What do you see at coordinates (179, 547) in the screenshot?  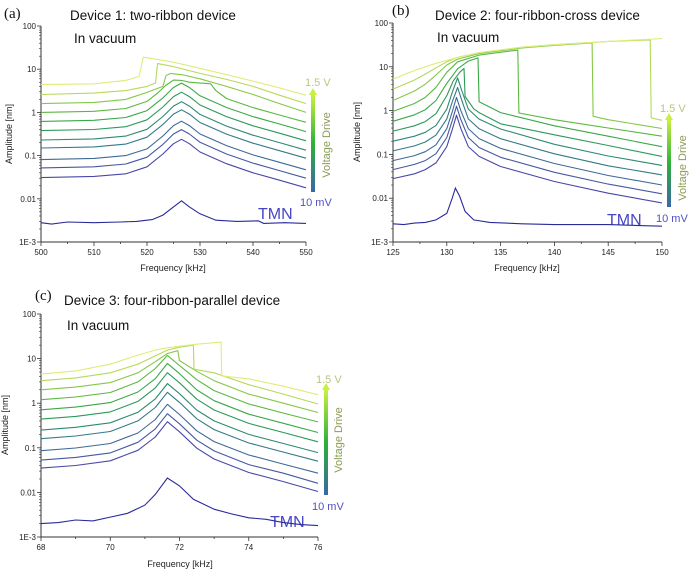 I see `x-tick-label: 72` at bounding box center [179, 547].